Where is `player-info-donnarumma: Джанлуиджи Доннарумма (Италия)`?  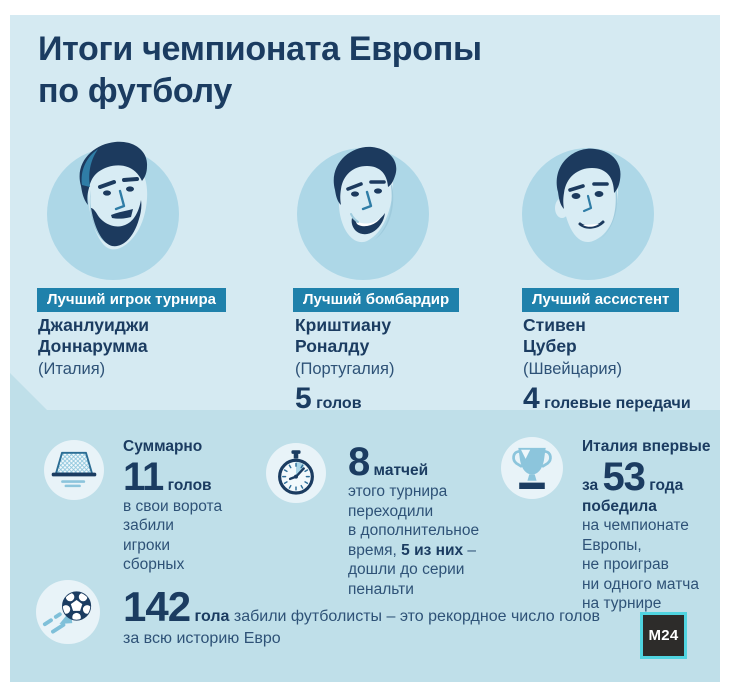 player-info-donnarumma: Джанлуиджи Доннарумма (Италия) is located at coordinates (93, 347).